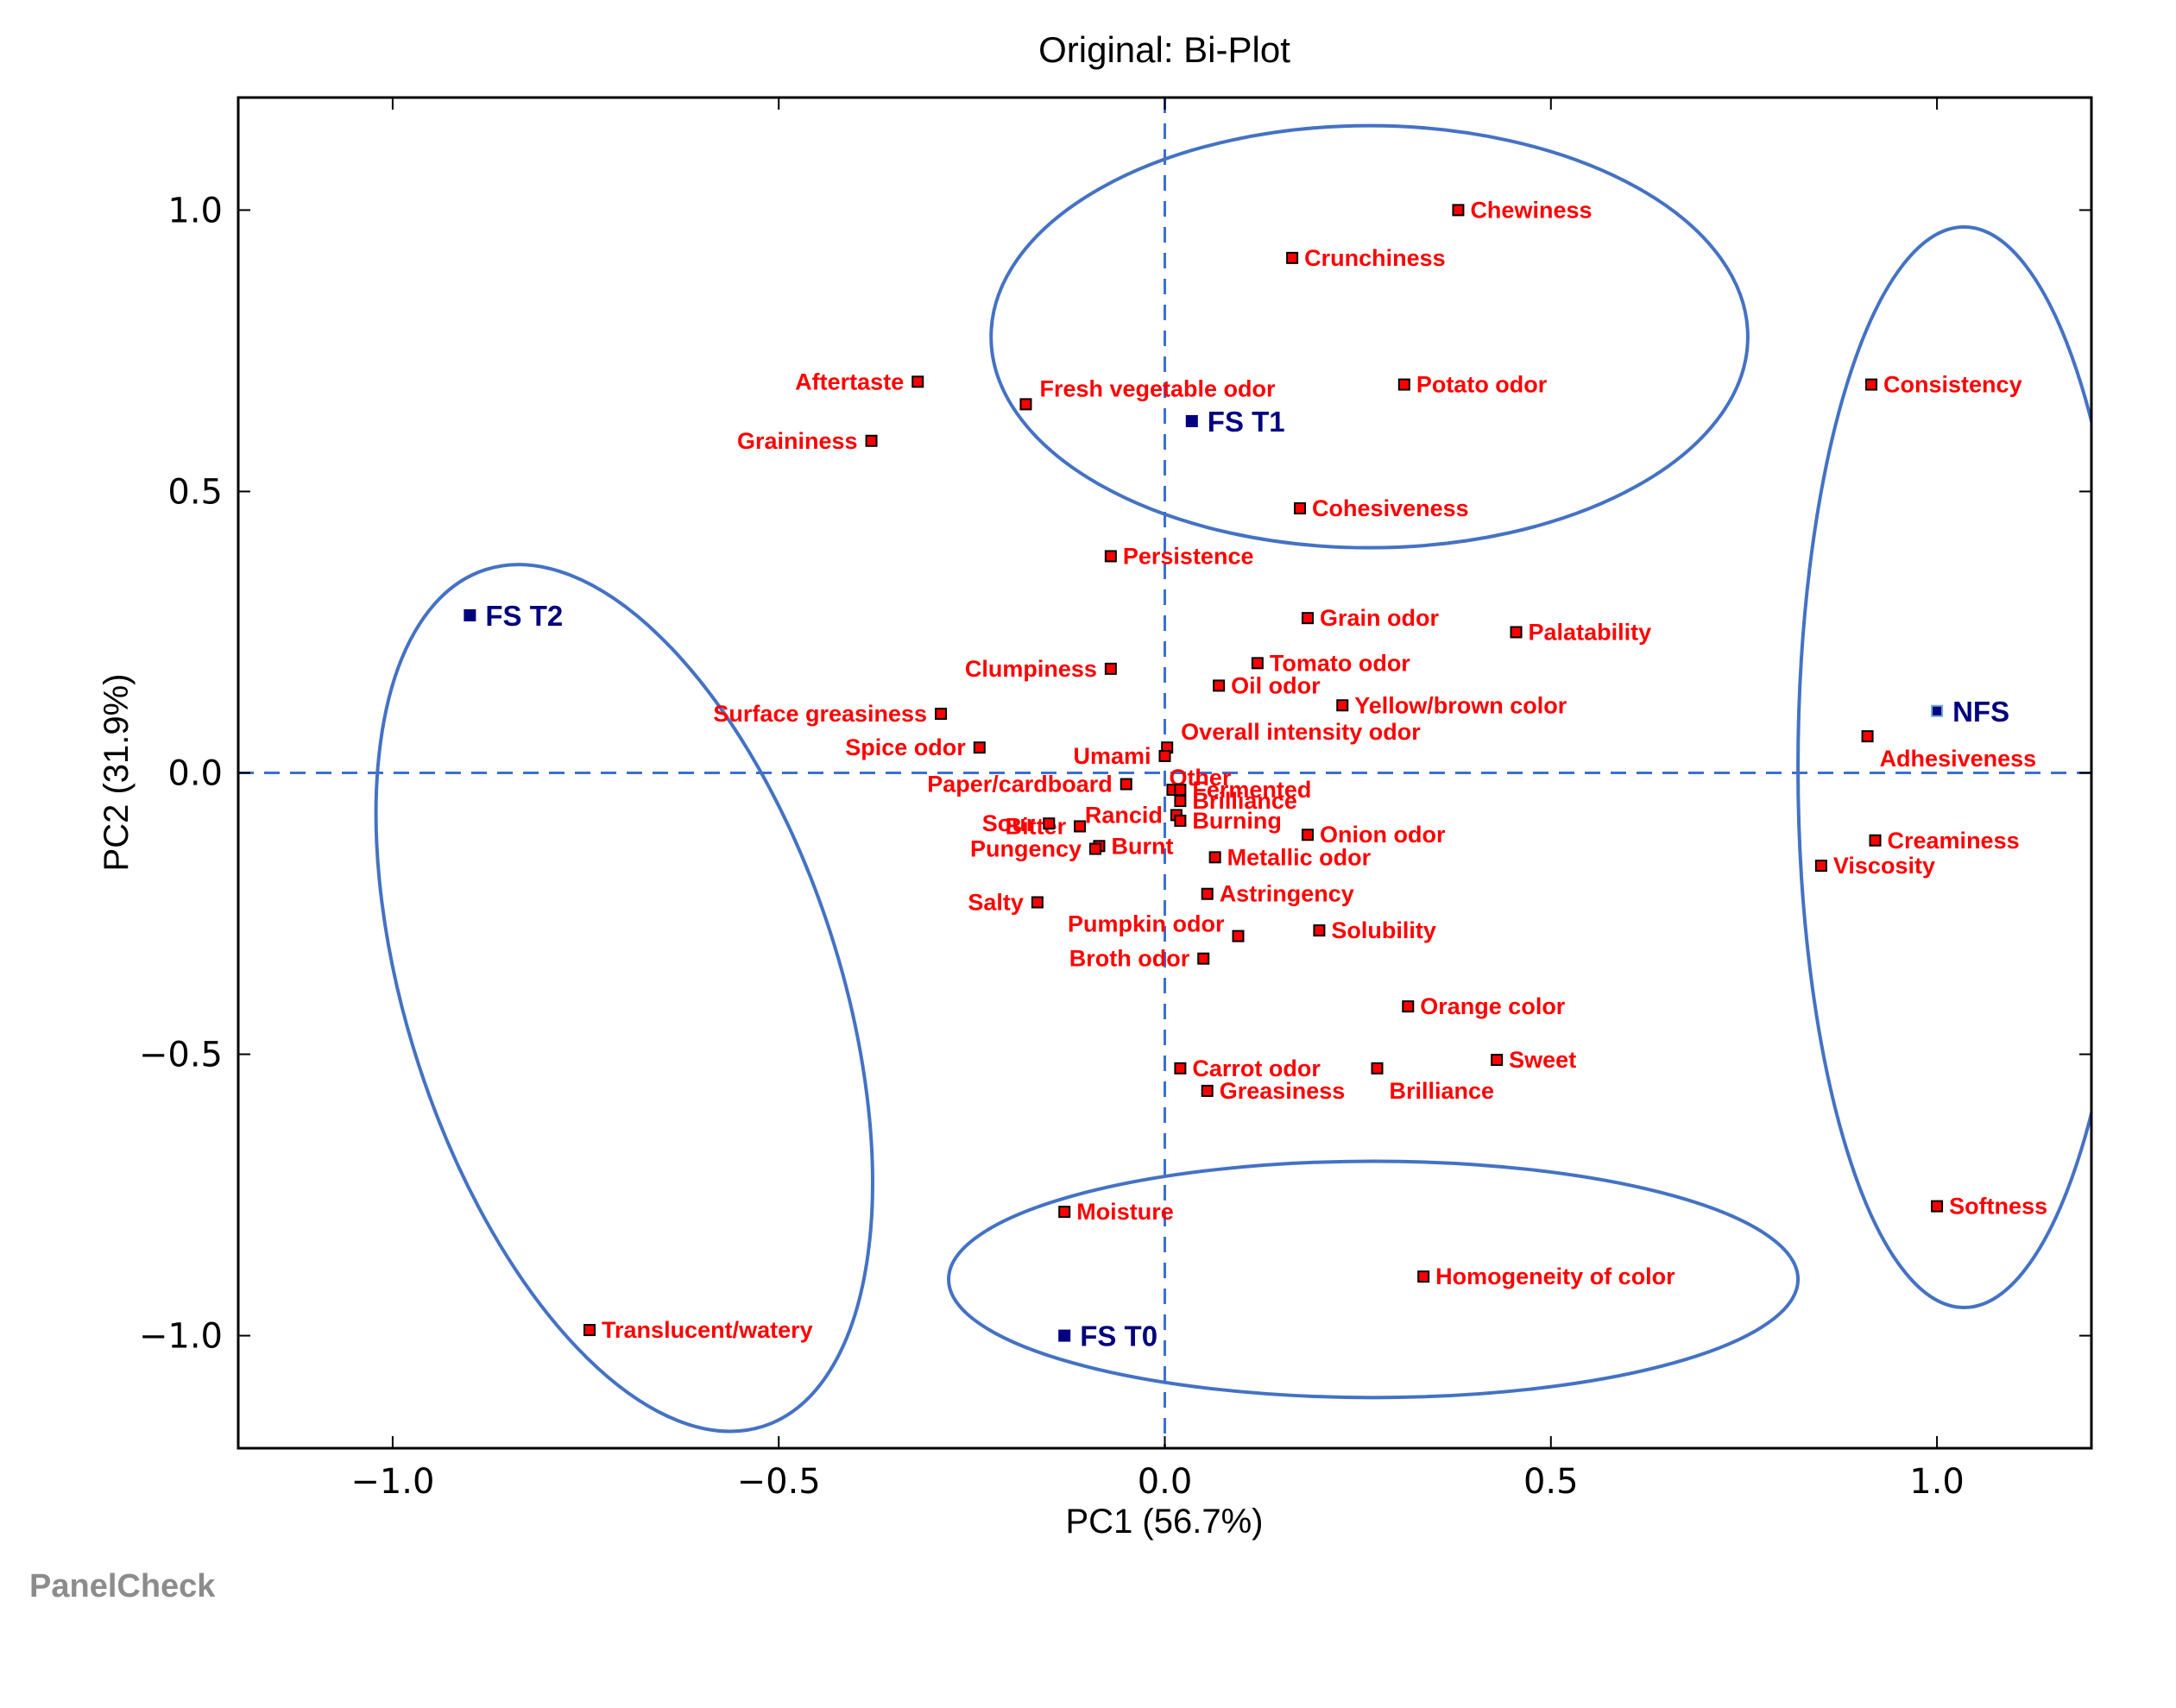 The height and width of the screenshot is (1708, 2176). I want to click on attribute-label: Greasiness, so click(1283, 1091).